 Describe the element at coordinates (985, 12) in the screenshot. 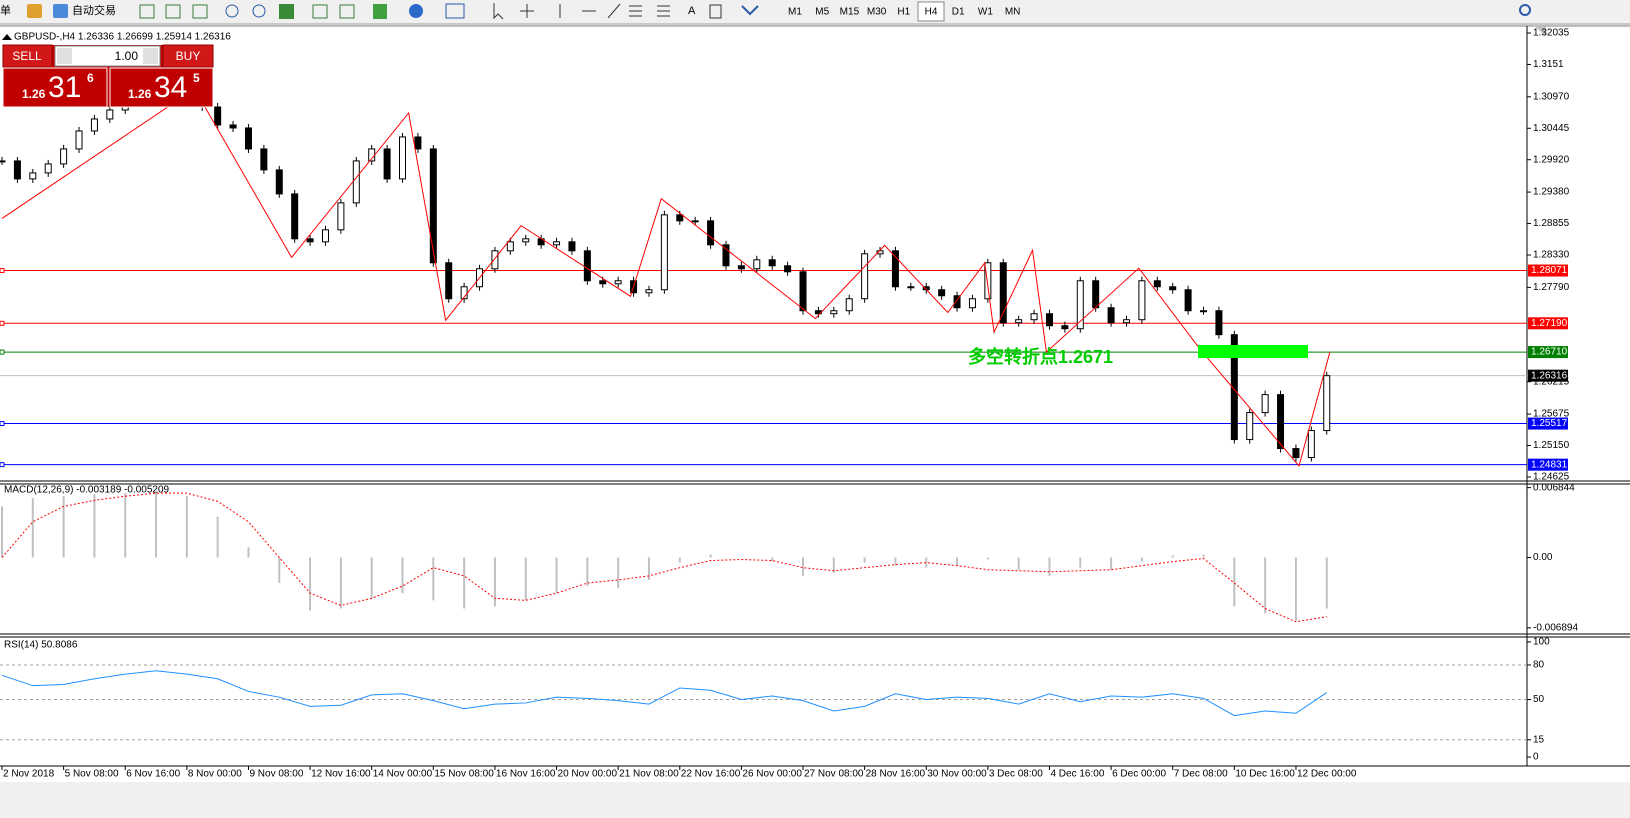

I see `timeframe-button: W1` at that location.